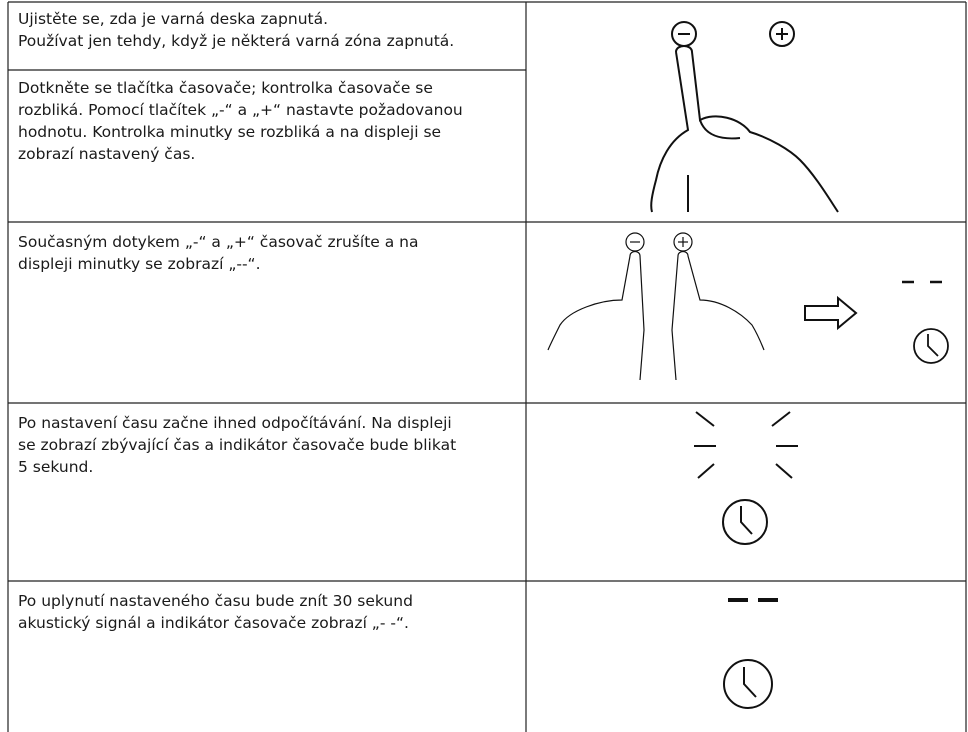 The height and width of the screenshot is (732, 968). I want to click on text-line: Ujistěte se, zda je varná deska zapnutá., so click(173, 19).